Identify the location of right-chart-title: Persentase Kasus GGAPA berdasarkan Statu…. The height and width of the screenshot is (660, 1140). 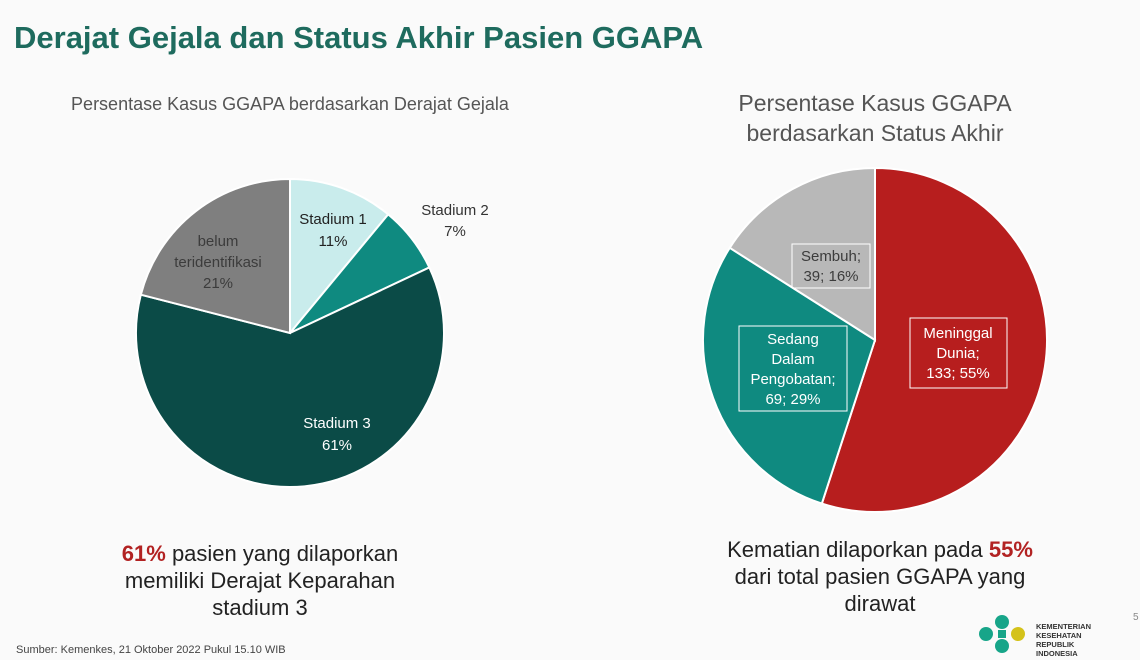
(875, 118).